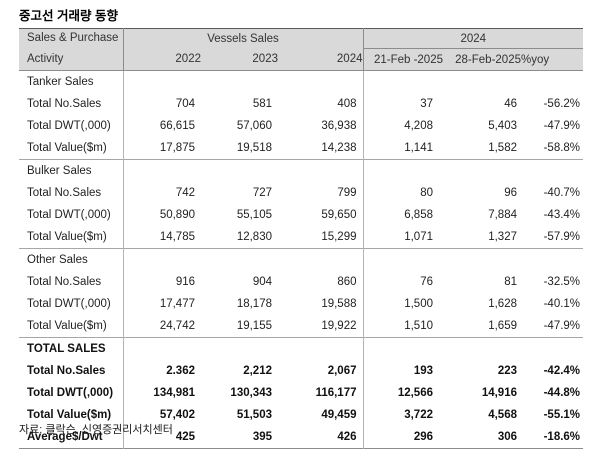 The image size is (600, 458). I want to click on column-header: 2023, so click(239, 59).